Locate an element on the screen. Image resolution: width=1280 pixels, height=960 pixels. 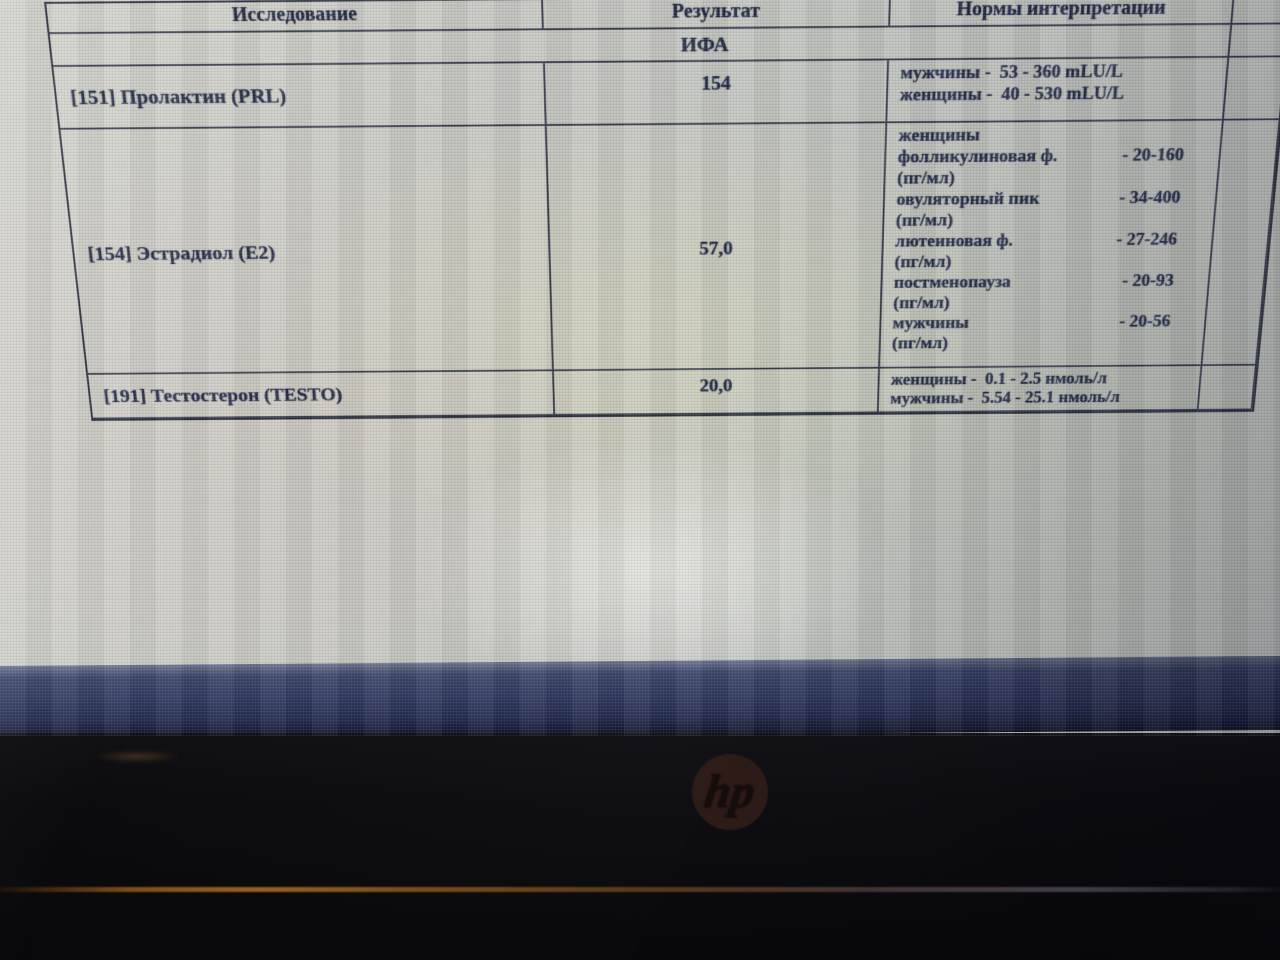
hp-logo-text: hp is located at coordinates (730, 792).